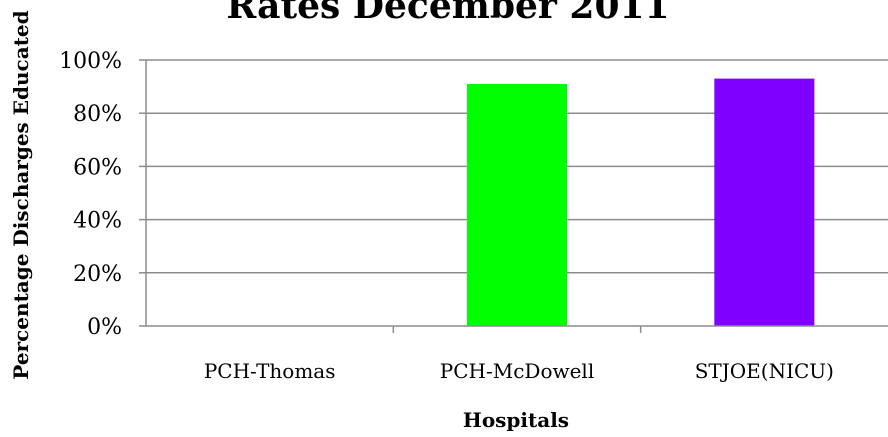 This screenshot has width=888, height=437. I want to click on y-tick-label: 40%, so click(97, 221).